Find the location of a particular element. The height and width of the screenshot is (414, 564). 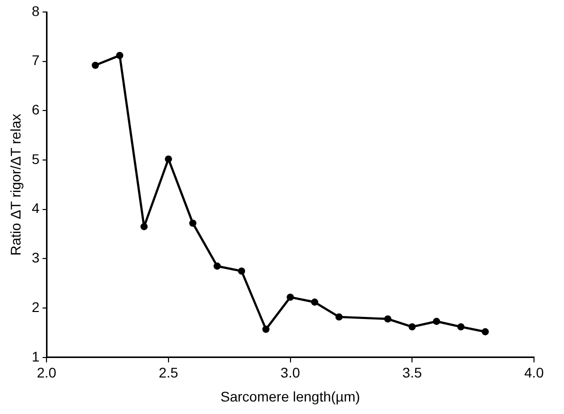

x-tick-label: 3.5 is located at coordinates (412, 372).